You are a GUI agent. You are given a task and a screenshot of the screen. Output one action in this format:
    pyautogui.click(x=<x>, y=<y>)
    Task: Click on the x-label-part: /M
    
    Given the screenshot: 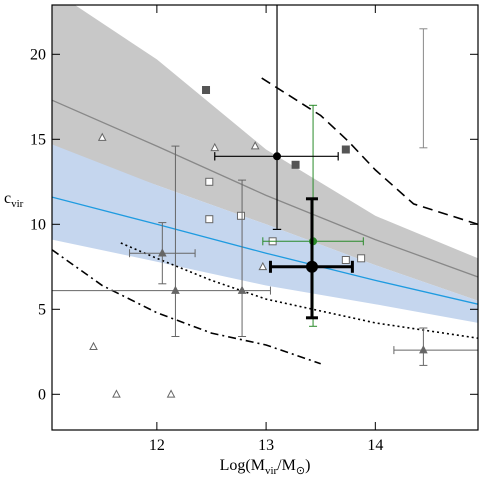 What is the action you would take?
    pyautogui.click(x=286, y=465)
    